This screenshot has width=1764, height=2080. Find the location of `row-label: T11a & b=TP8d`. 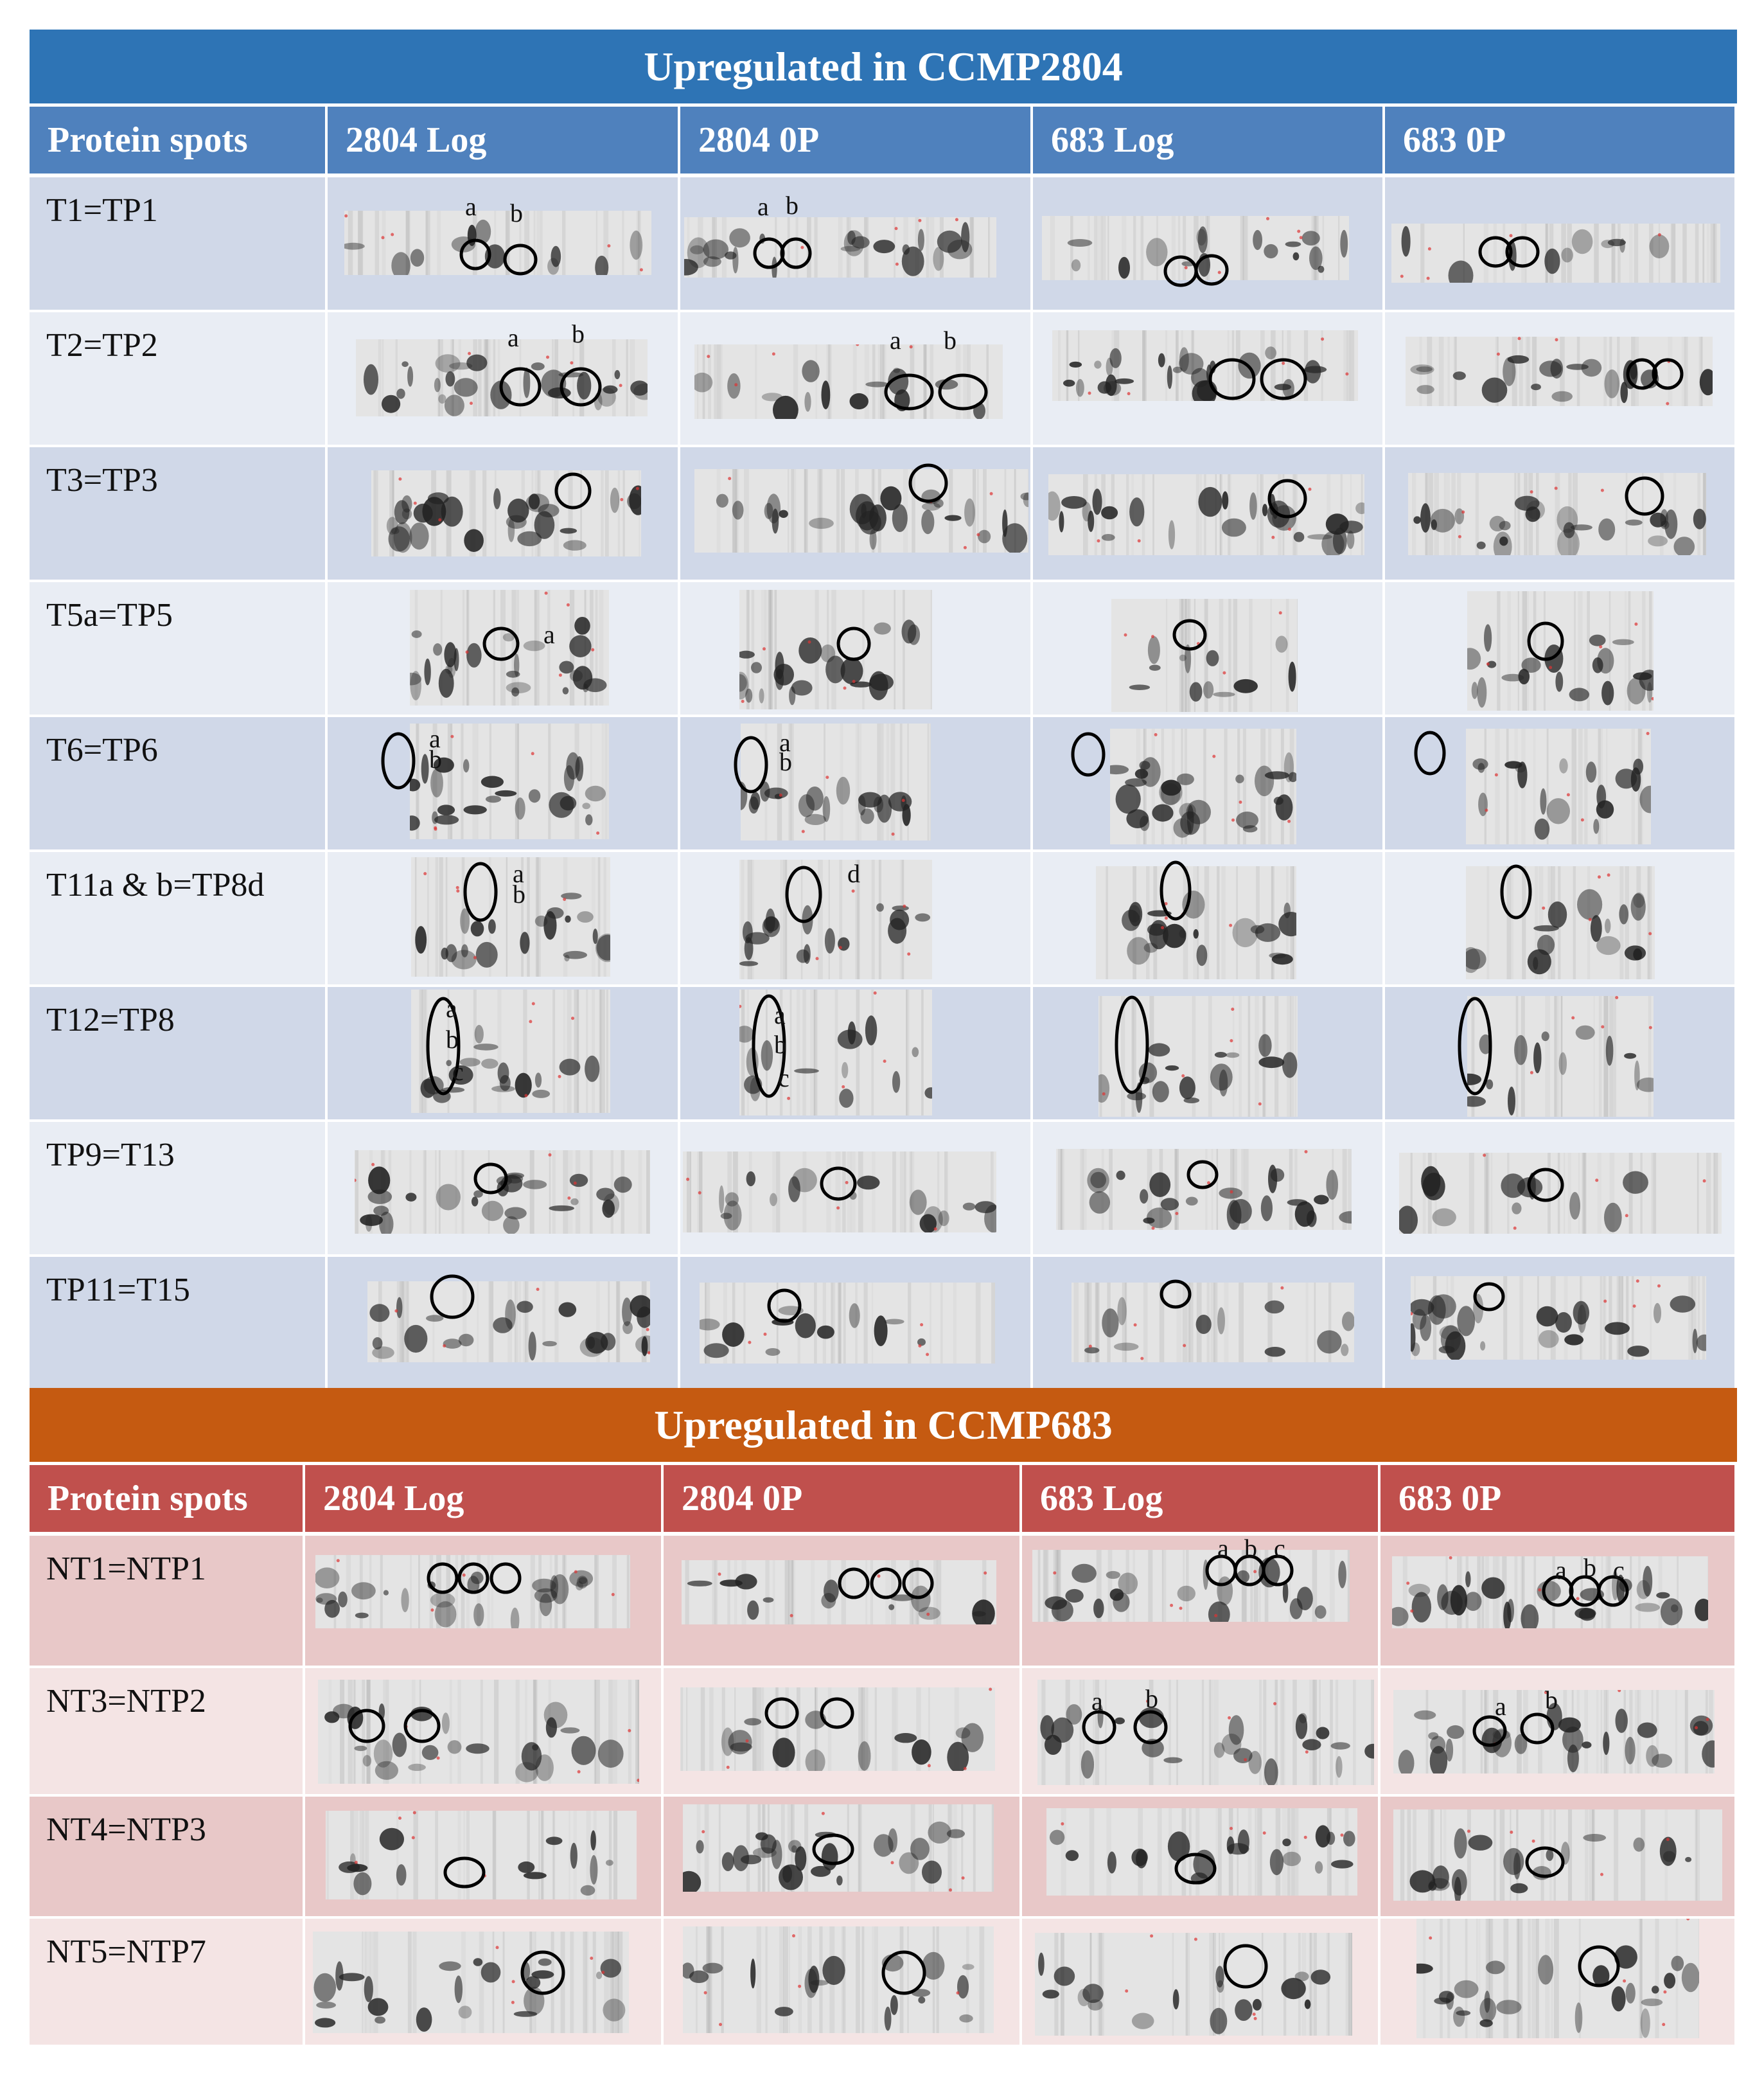

row-label: T11a & b=TP8d is located at coordinates (179, 919).